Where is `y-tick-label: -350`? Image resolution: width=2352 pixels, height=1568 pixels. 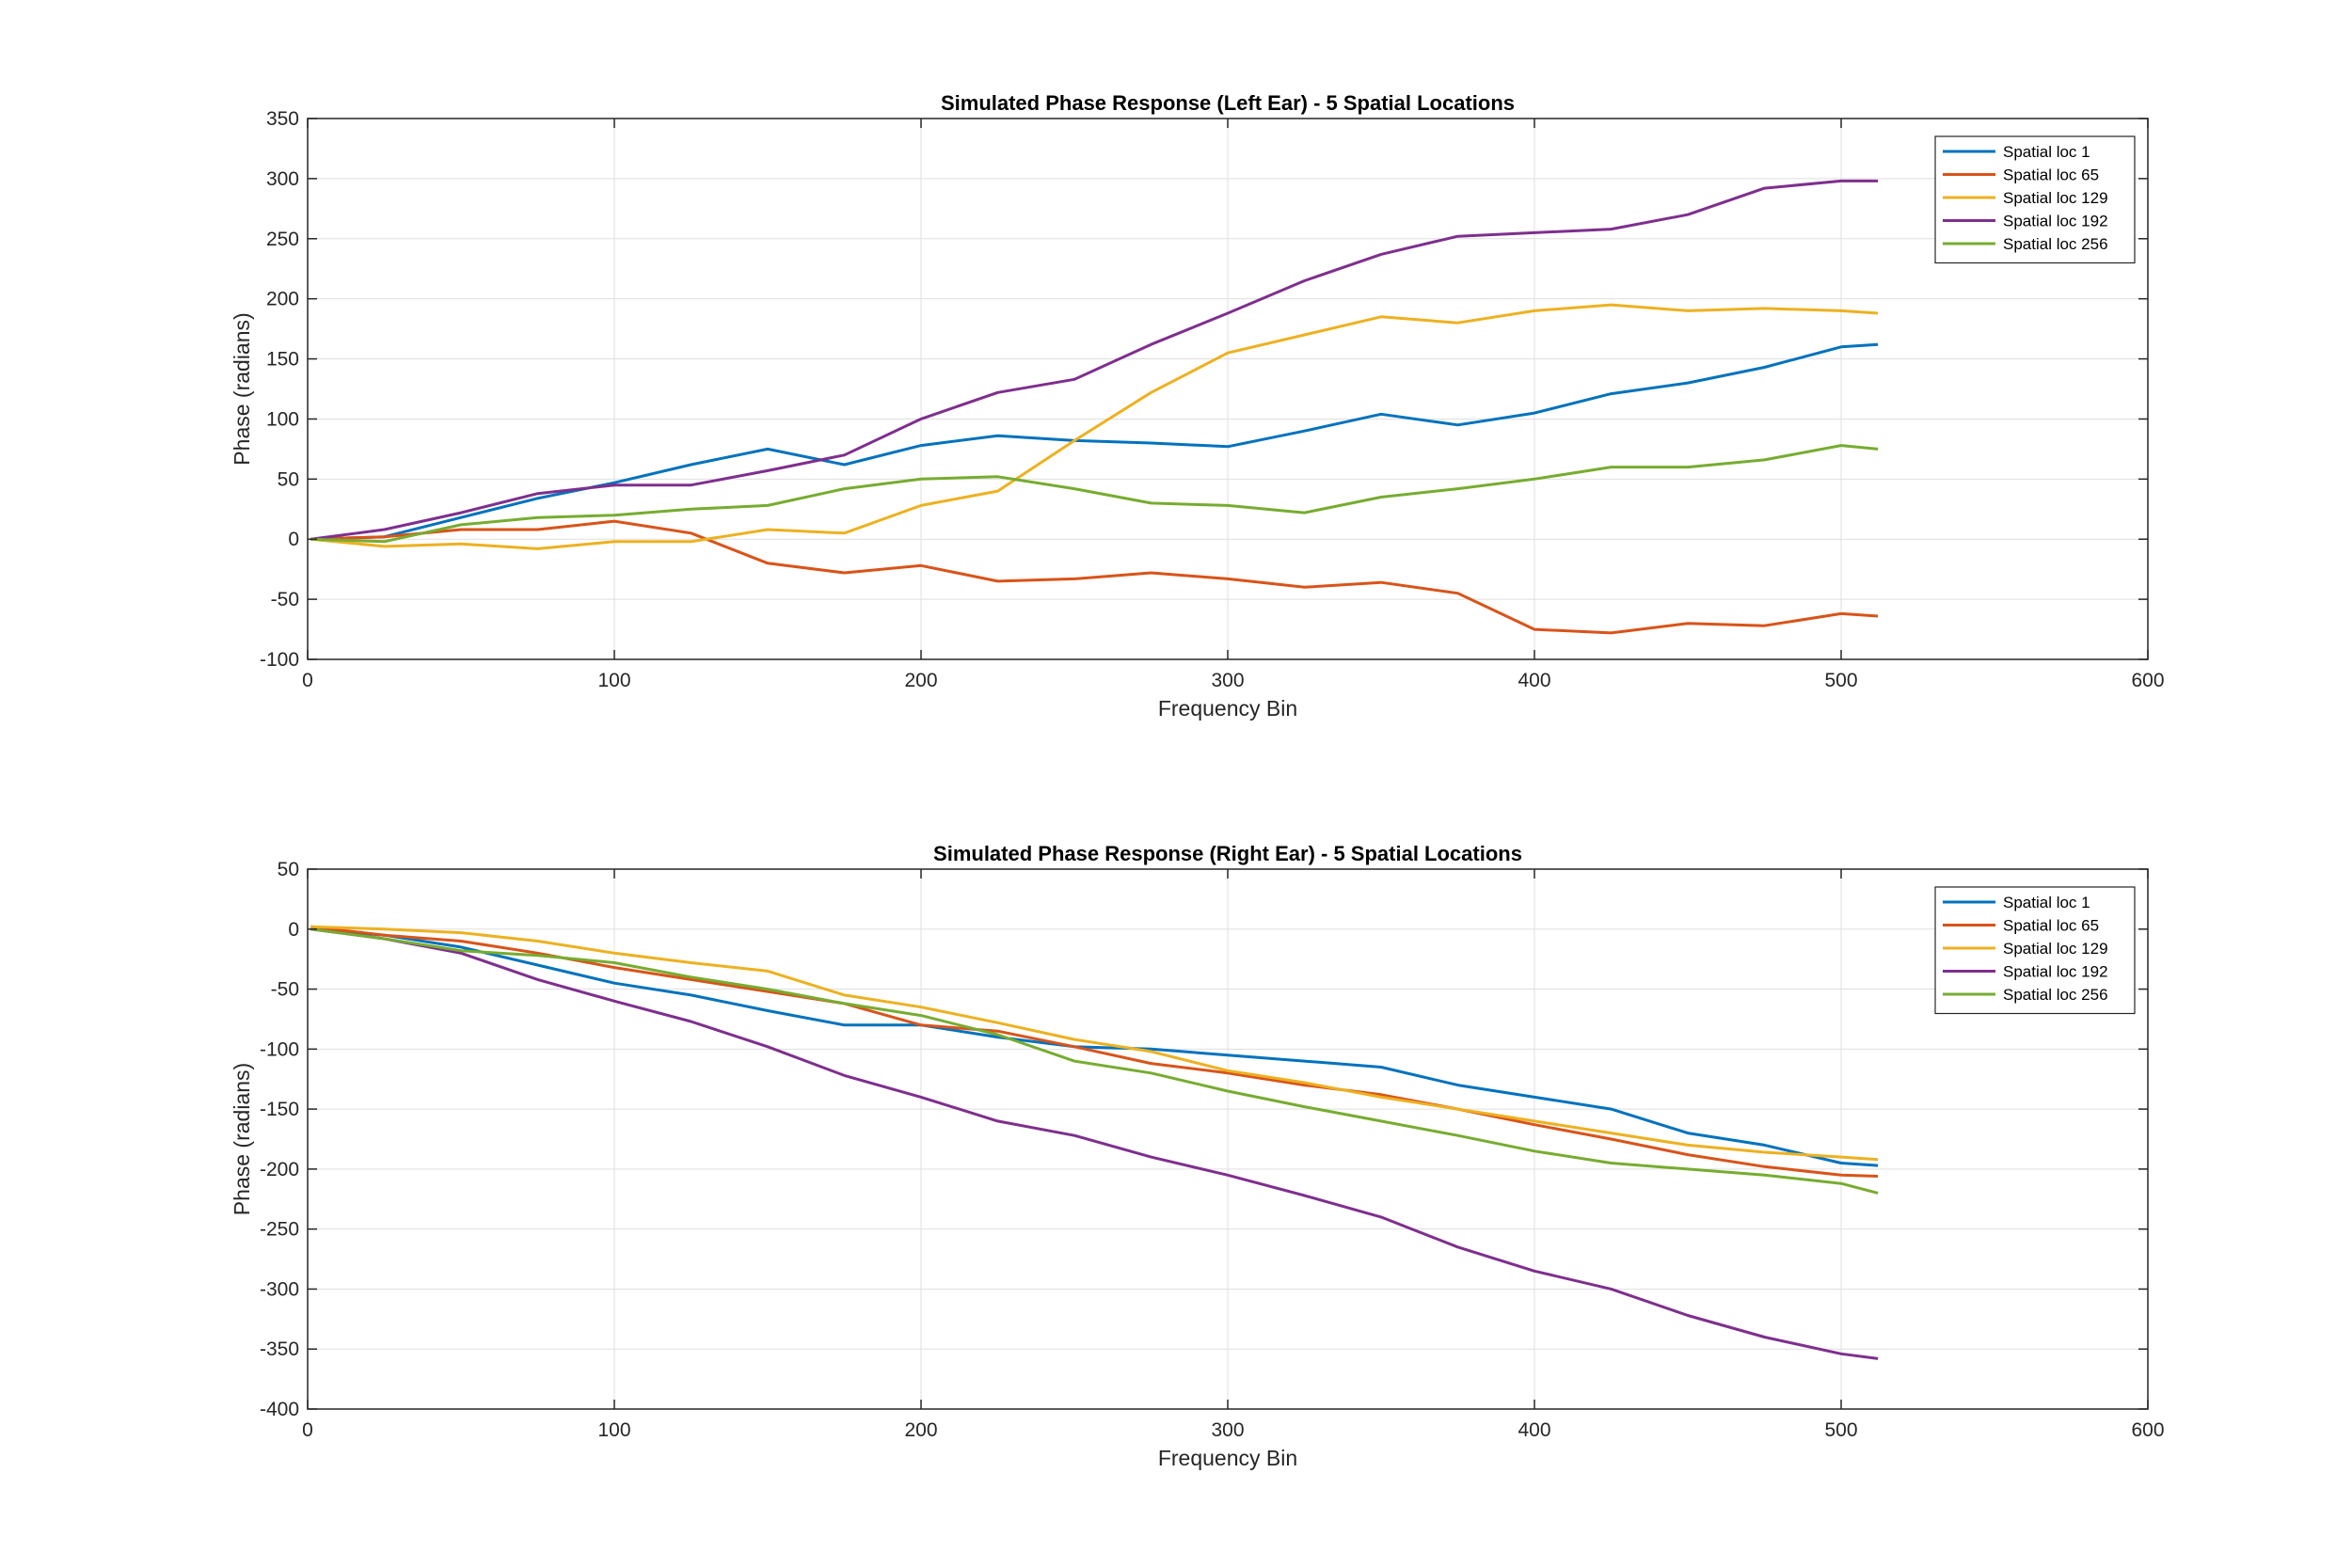 y-tick-label: -350 is located at coordinates (279, 1349).